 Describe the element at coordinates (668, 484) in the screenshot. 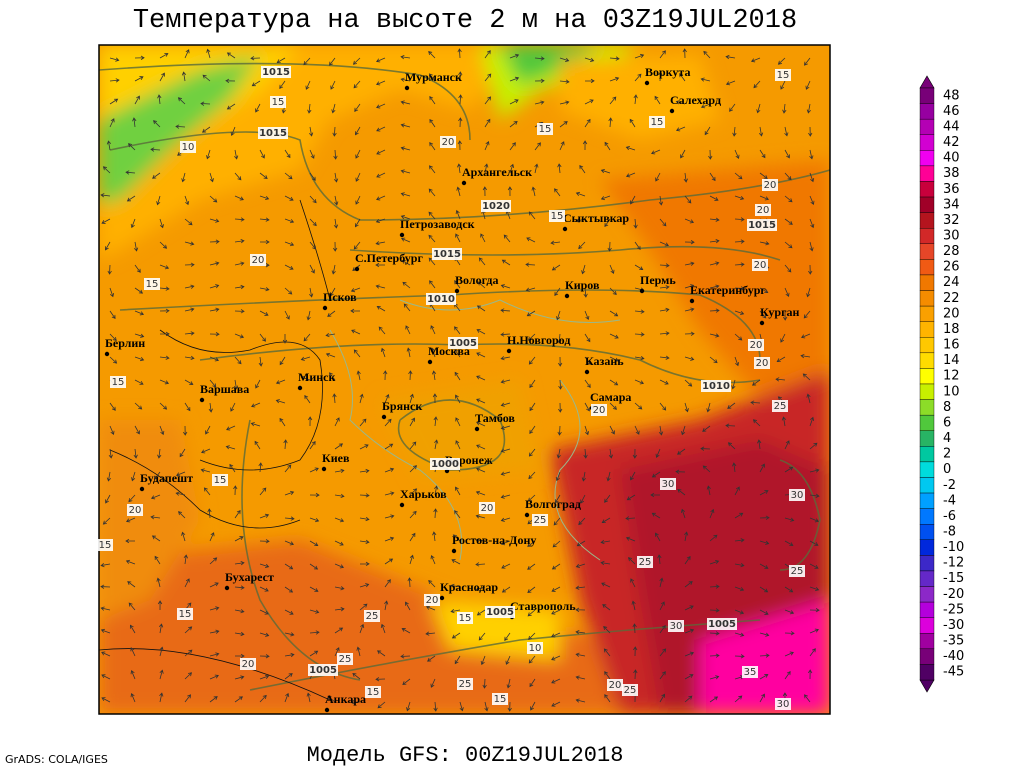

I see `contour-label: 30` at that location.